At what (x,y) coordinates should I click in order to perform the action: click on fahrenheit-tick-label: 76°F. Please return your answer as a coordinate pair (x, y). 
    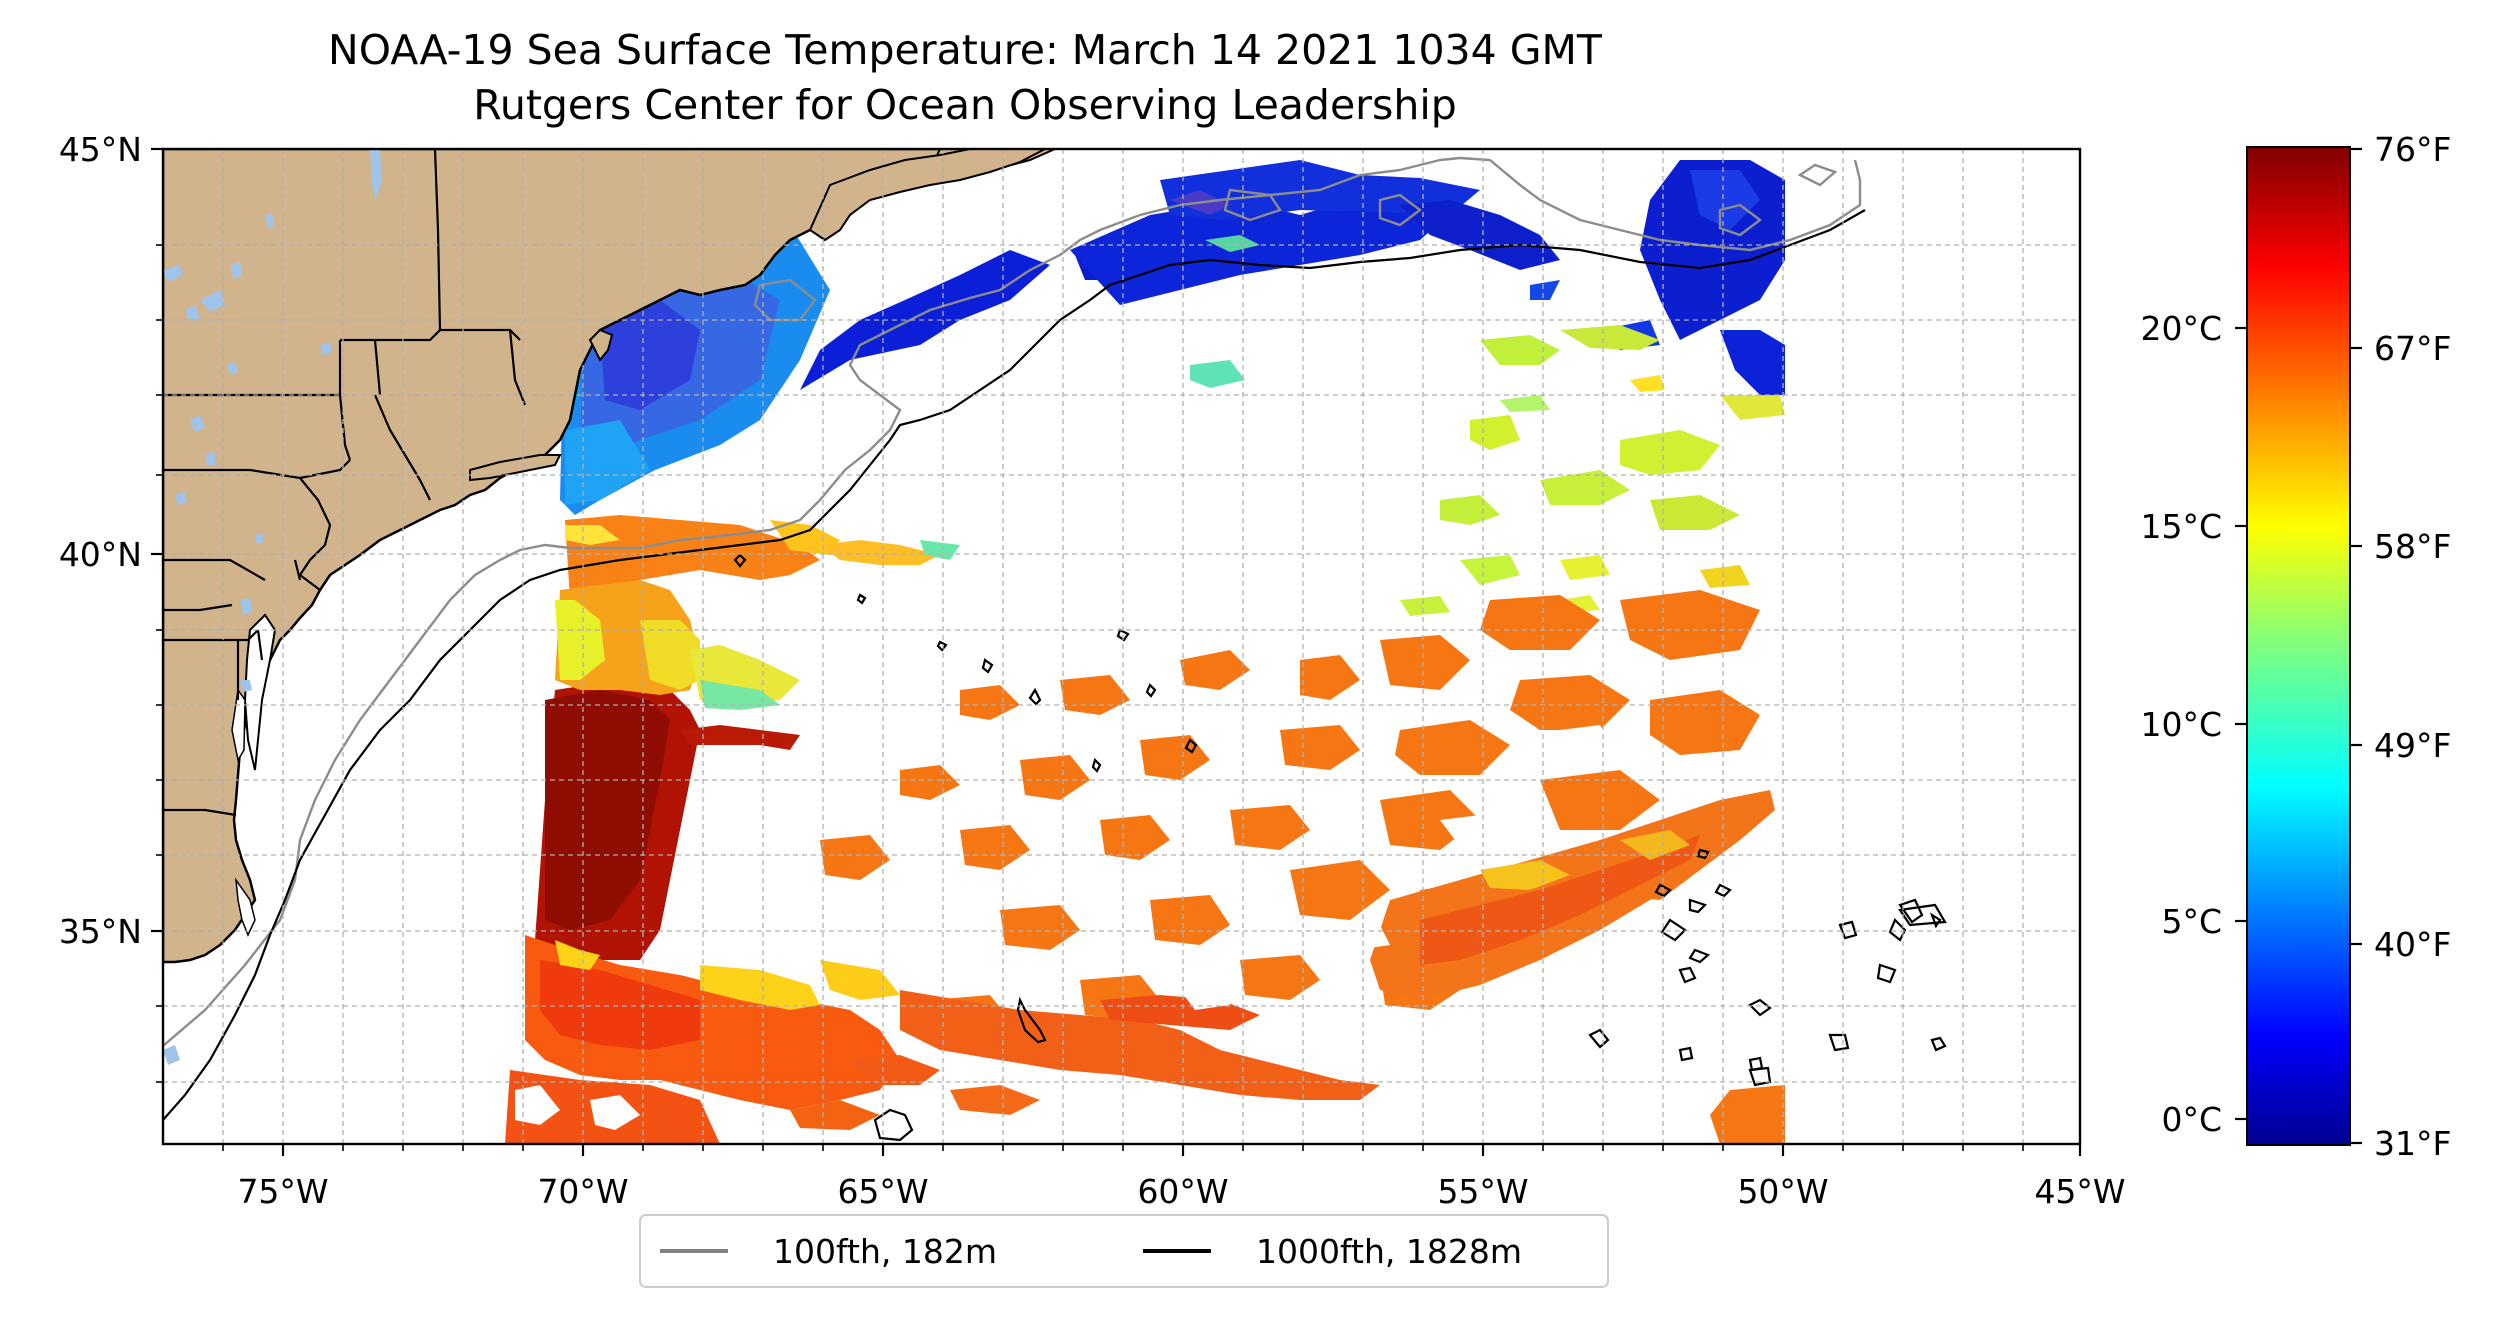
    Looking at the image, I should click on (2412, 149).